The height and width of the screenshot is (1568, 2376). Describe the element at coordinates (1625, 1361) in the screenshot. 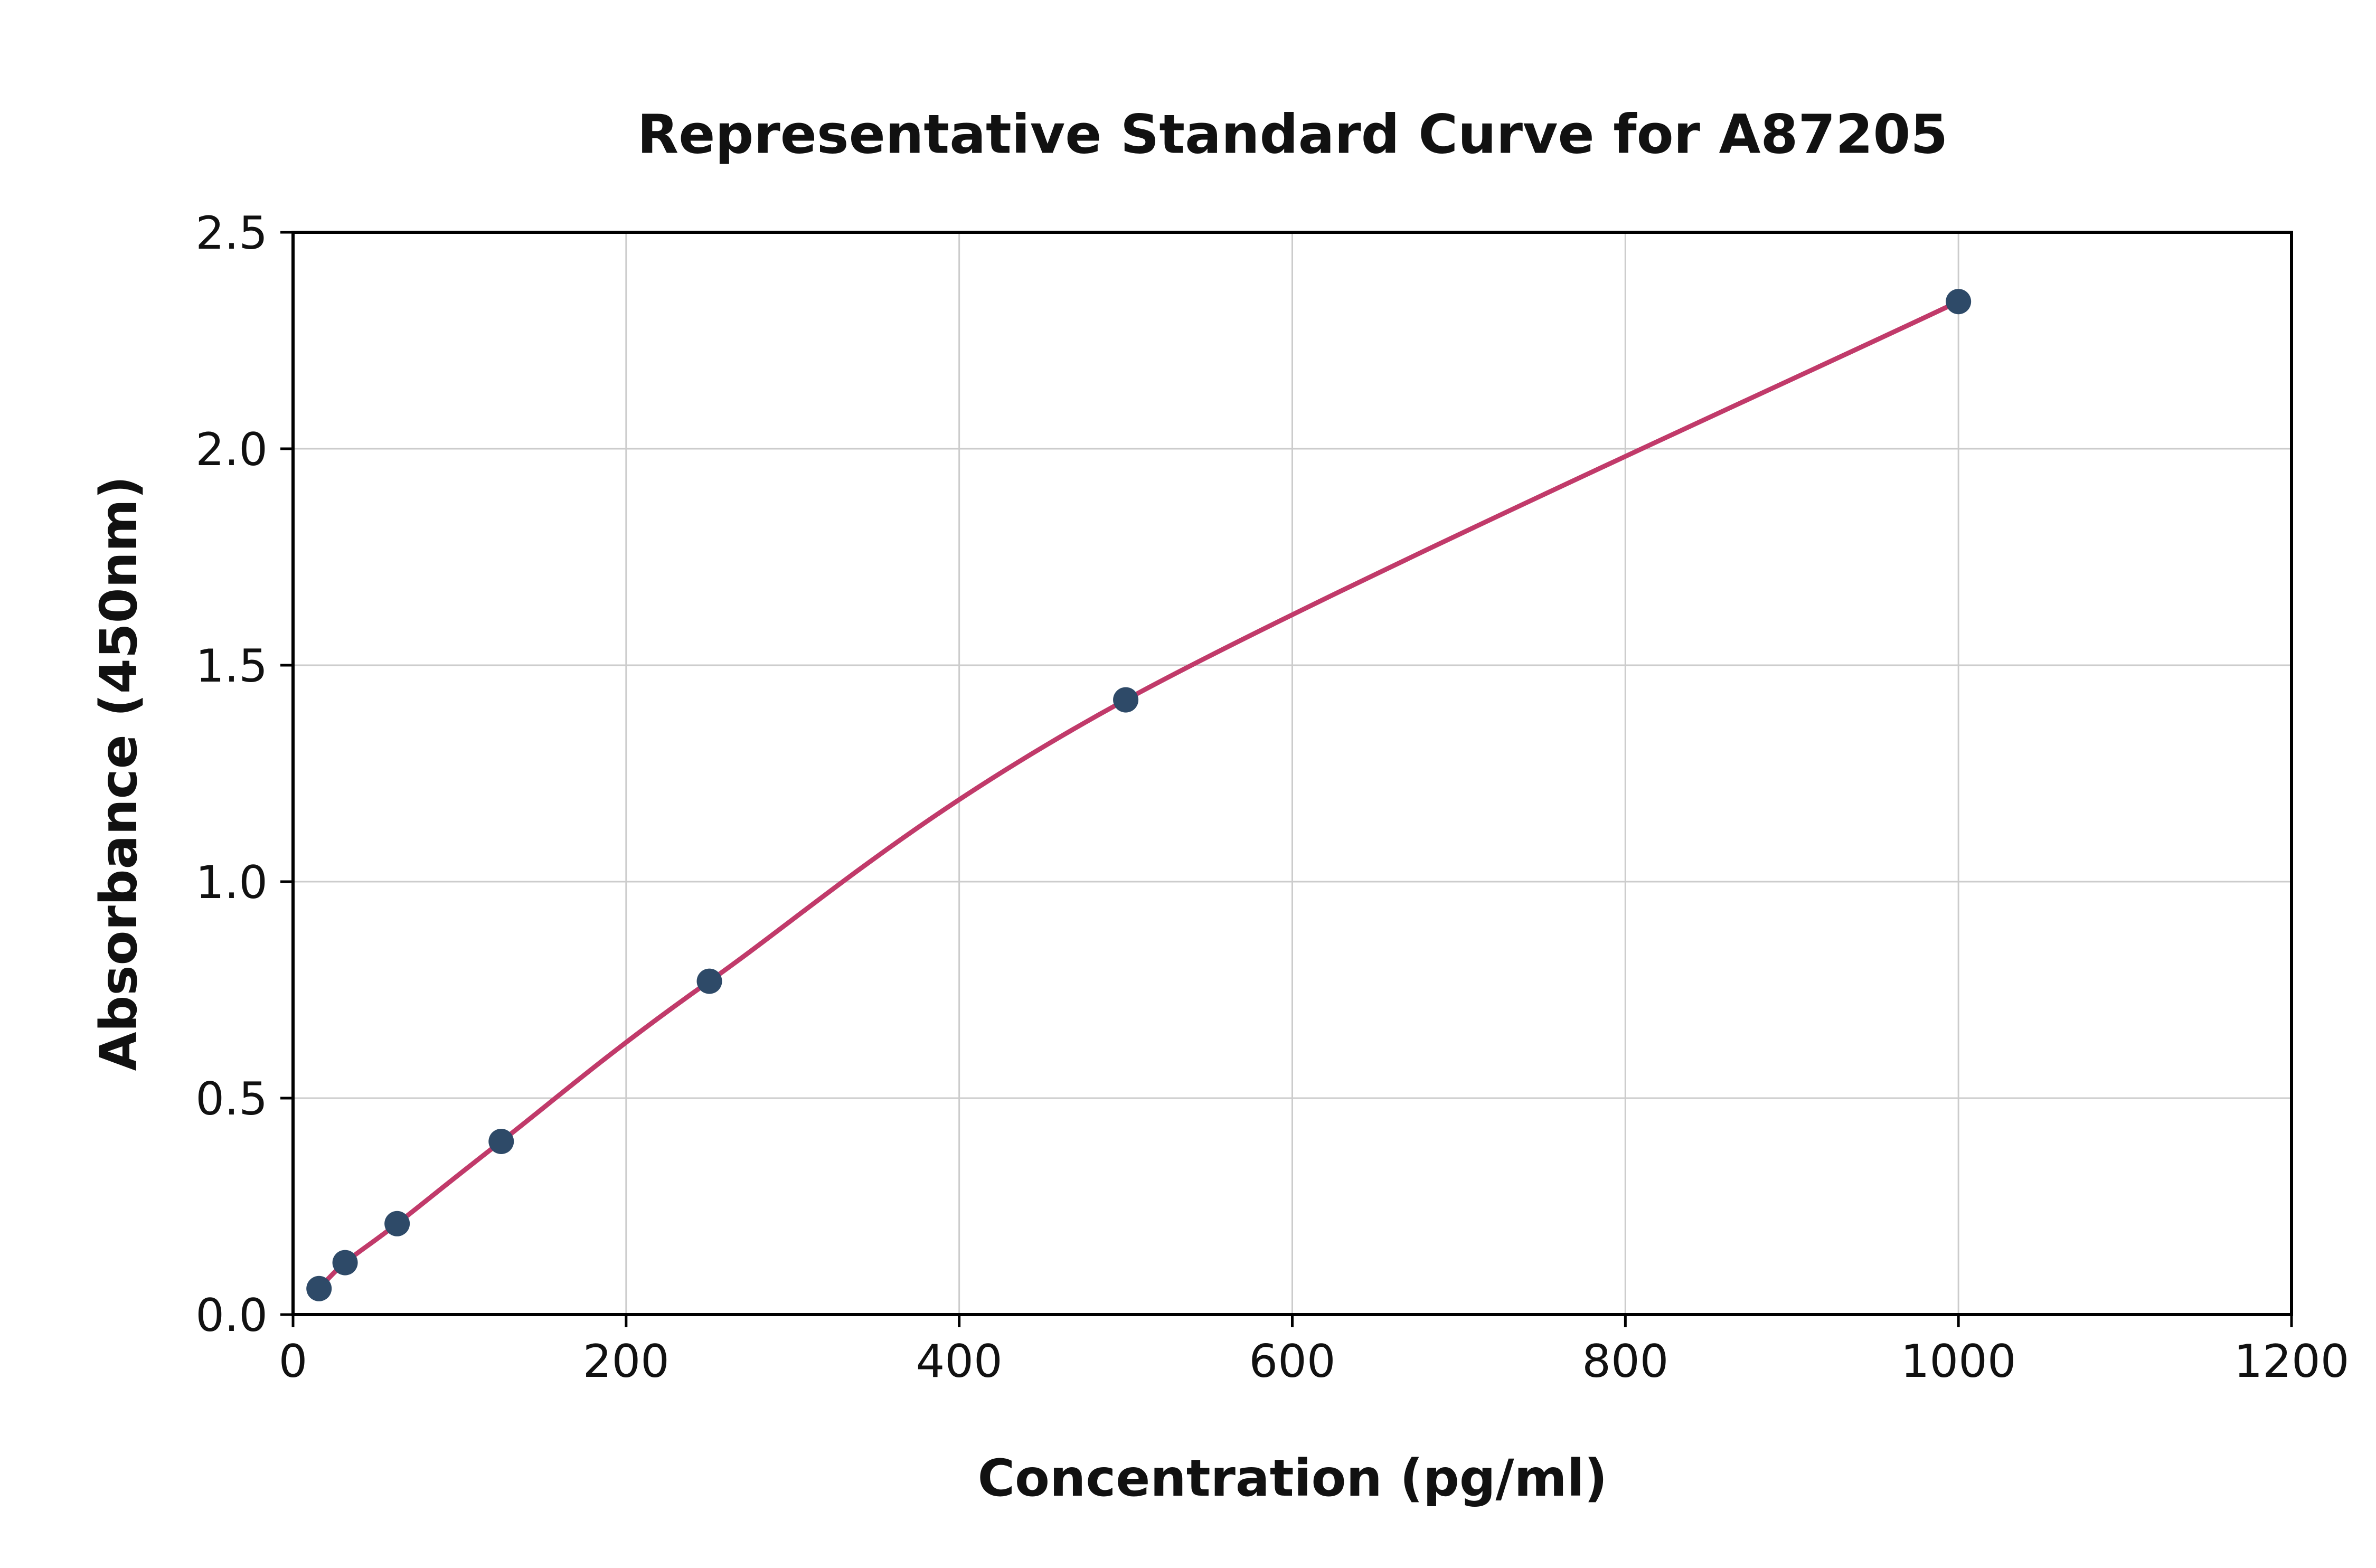

I see `x-tick-label: 800` at that location.